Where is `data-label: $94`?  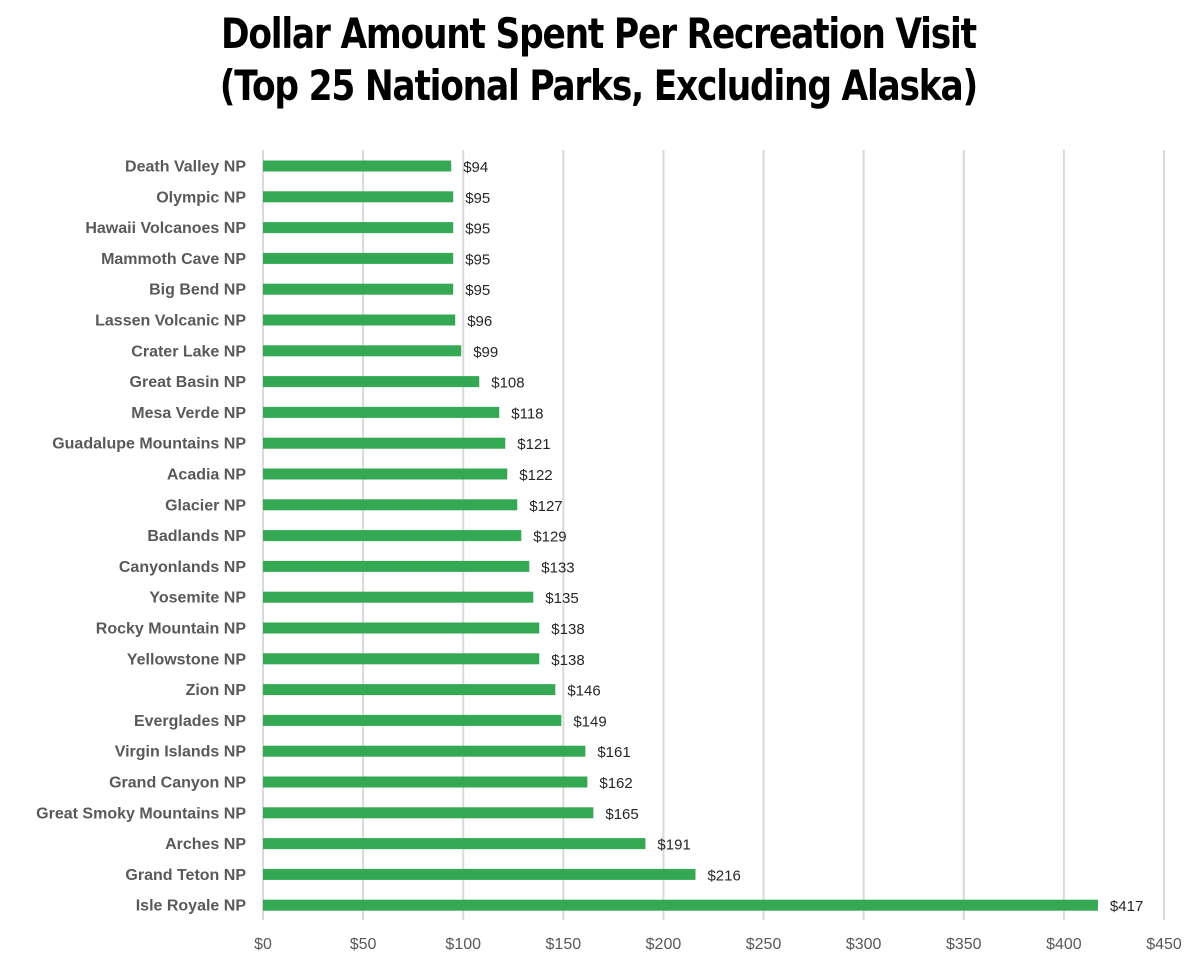 data-label: $94 is located at coordinates (475, 167).